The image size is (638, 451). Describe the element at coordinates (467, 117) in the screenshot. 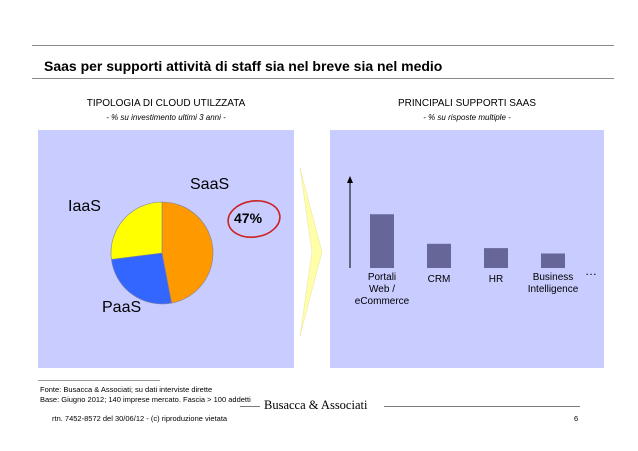

I see `right-subheading: - % su risposte multiple -` at that location.